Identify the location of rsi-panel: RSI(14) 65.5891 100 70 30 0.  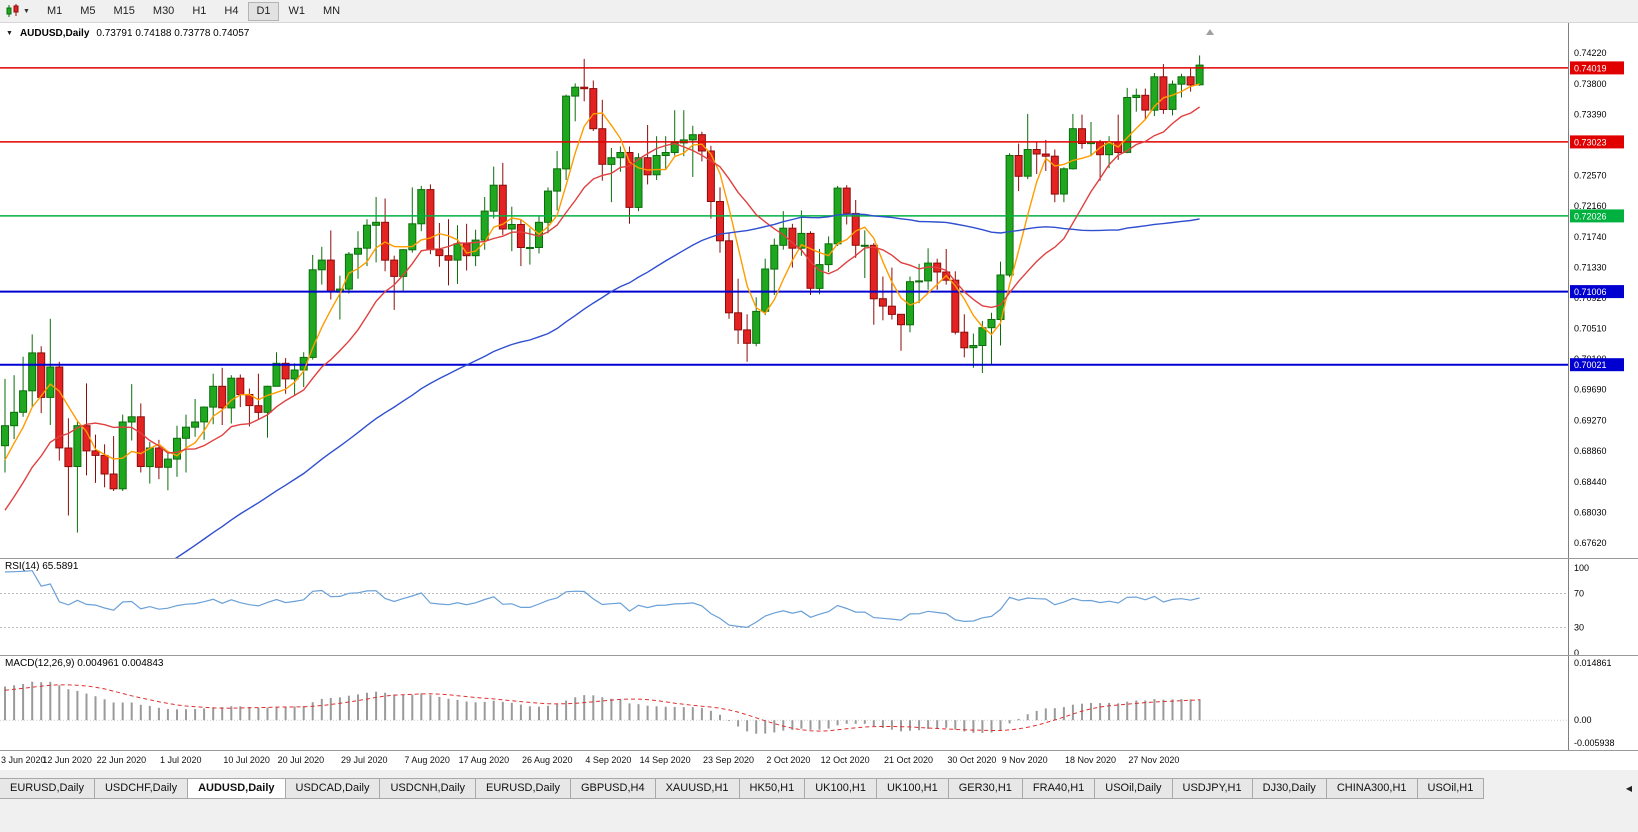
(819, 608).